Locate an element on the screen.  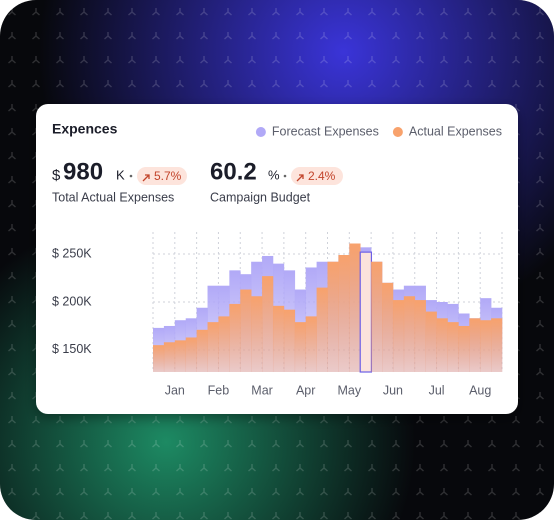
x-tick-label: Apr is located at coordinates (305, 390).